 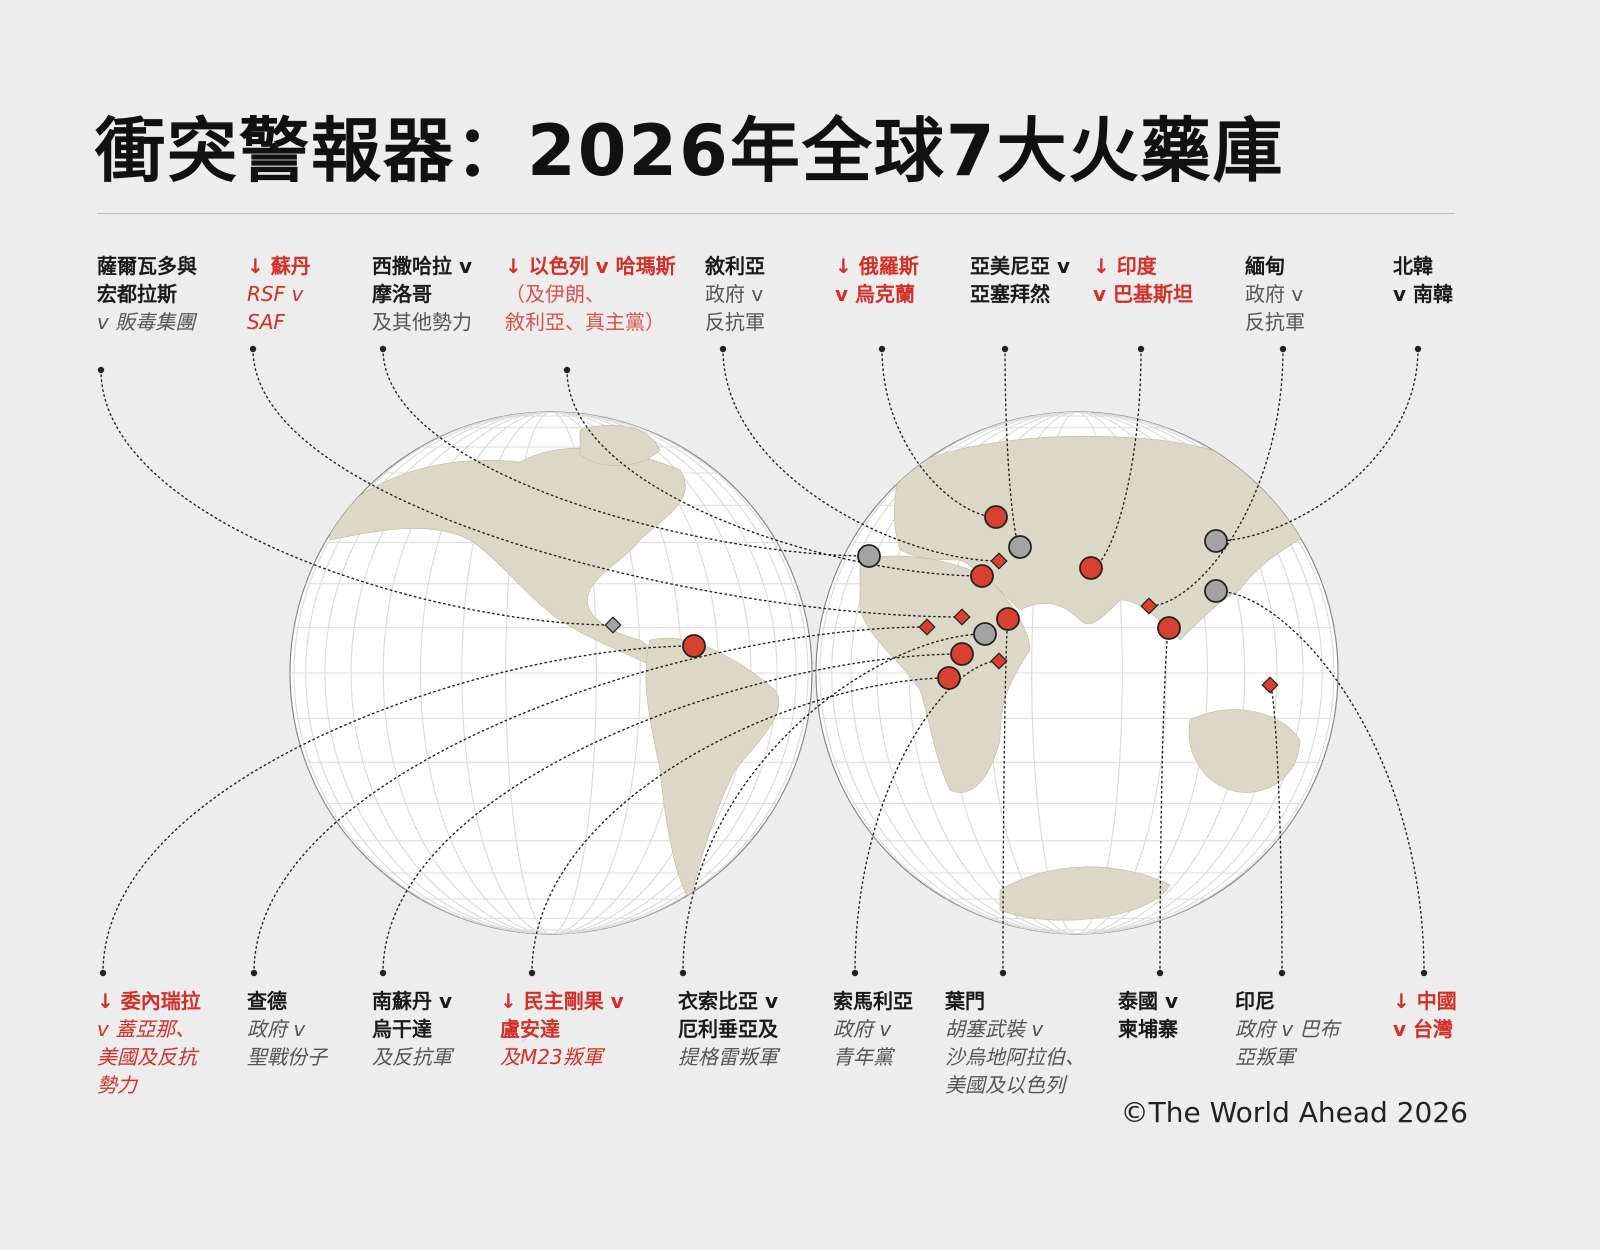 What do you see at coordinates (728, 1001) in the screenshot?
I see `label-line: 衣索比亞 v` at bounding box center [728, 1001].